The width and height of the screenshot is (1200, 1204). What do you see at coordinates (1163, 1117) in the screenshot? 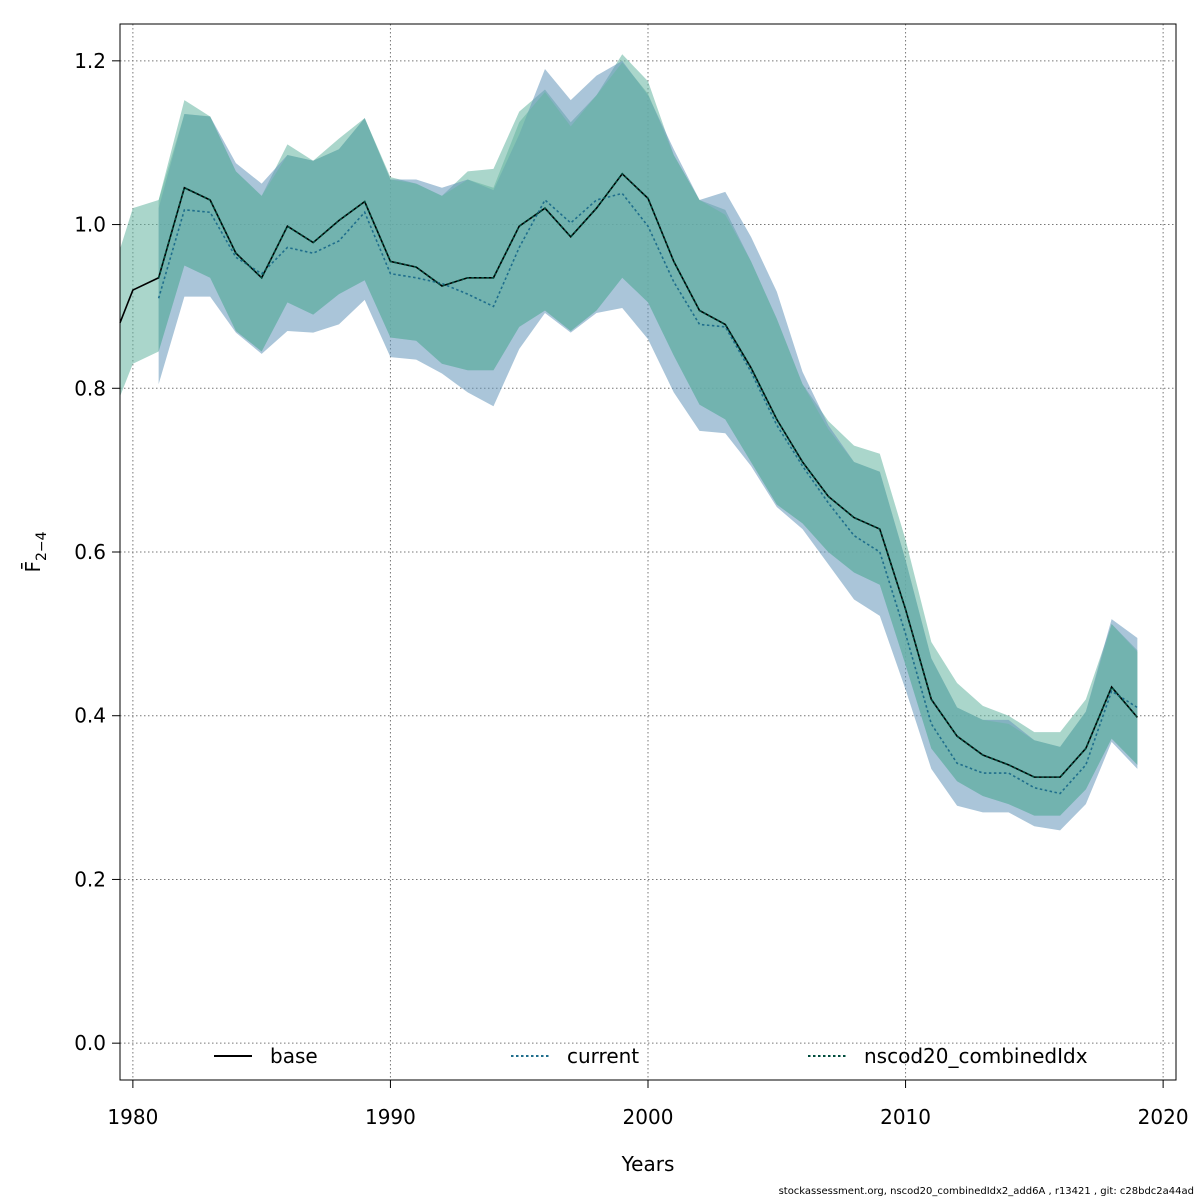
I see `x-tick-label: 2020` at bounding box center [1163, 1117].